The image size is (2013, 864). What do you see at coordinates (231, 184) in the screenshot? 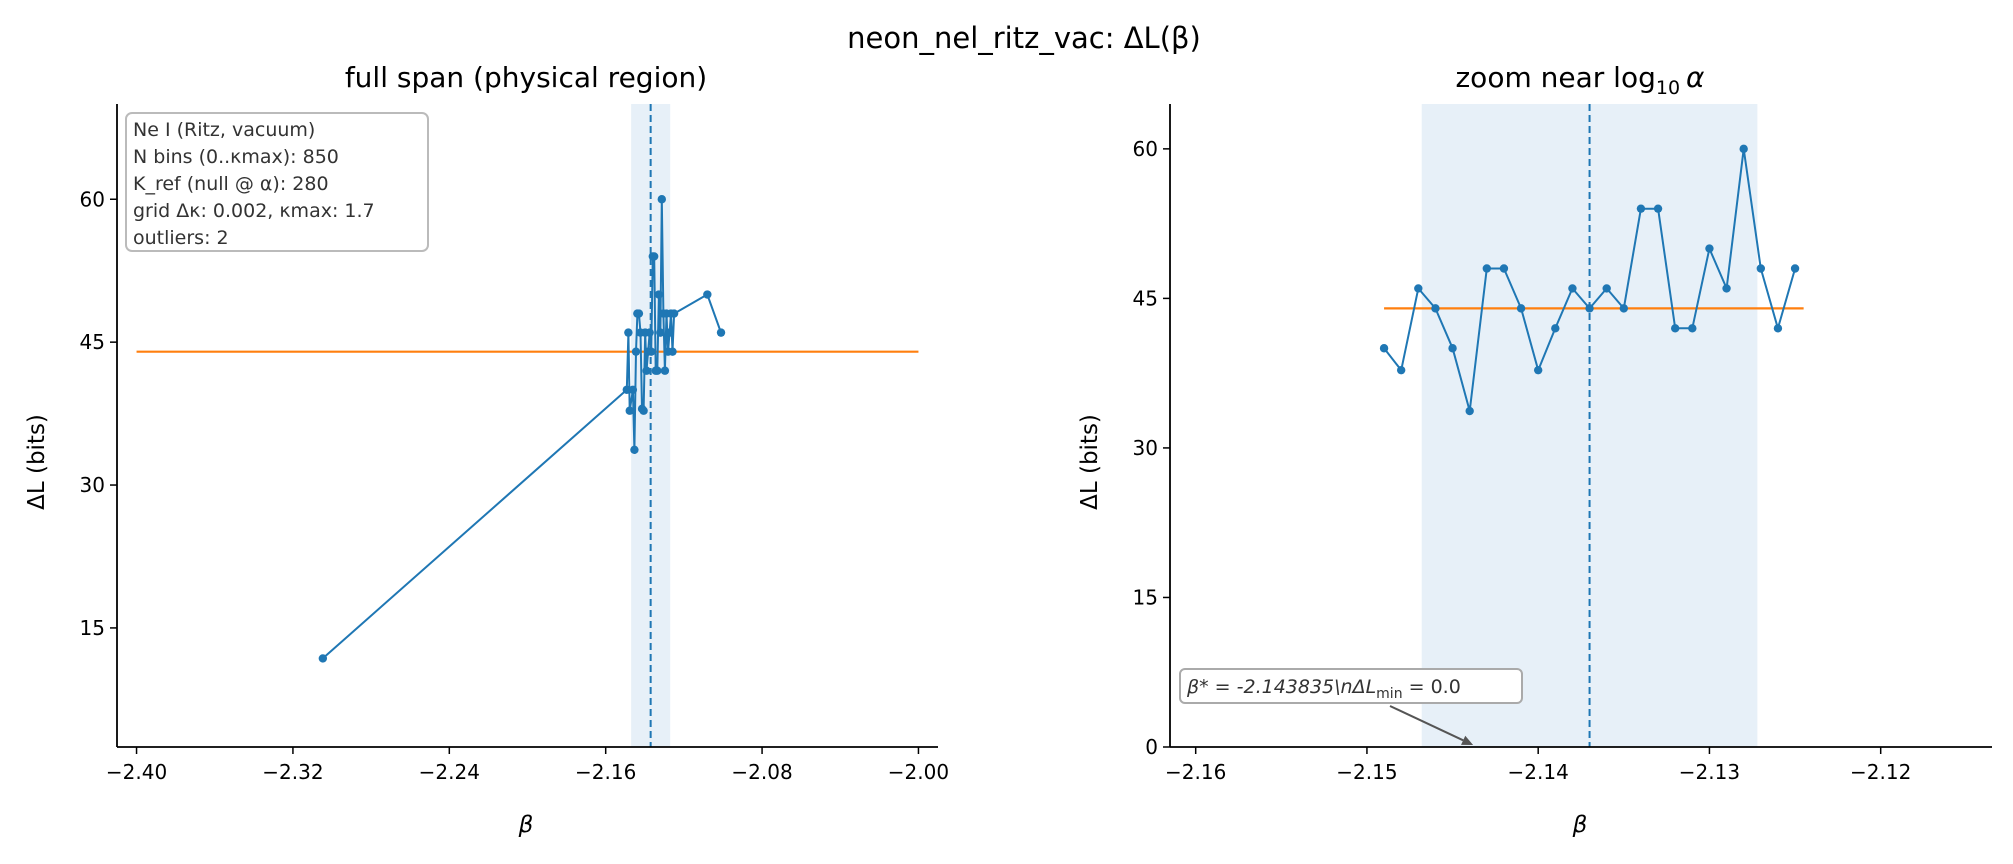
I see `info-box-line: K_ref (null @ α): 280` at bounding box center [231, 184].